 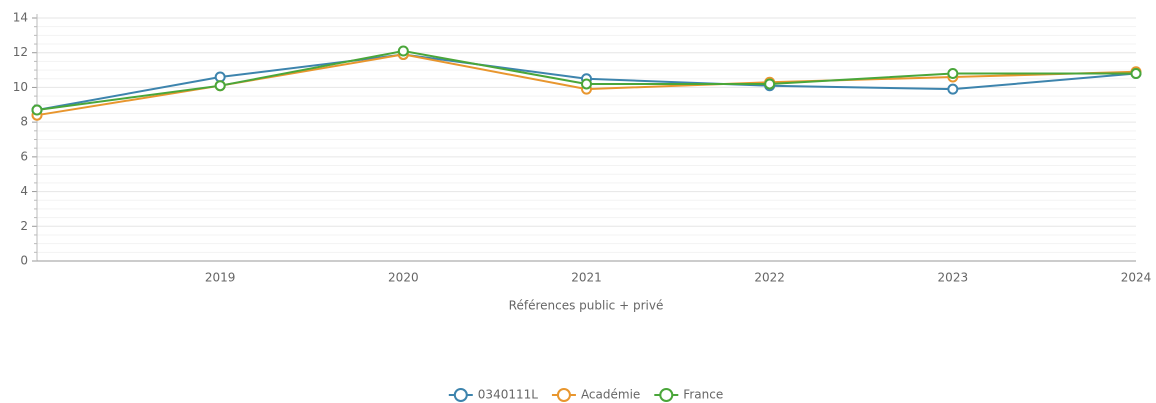 I want to click on y-tick-label: 4, so click(x=24, y=191).